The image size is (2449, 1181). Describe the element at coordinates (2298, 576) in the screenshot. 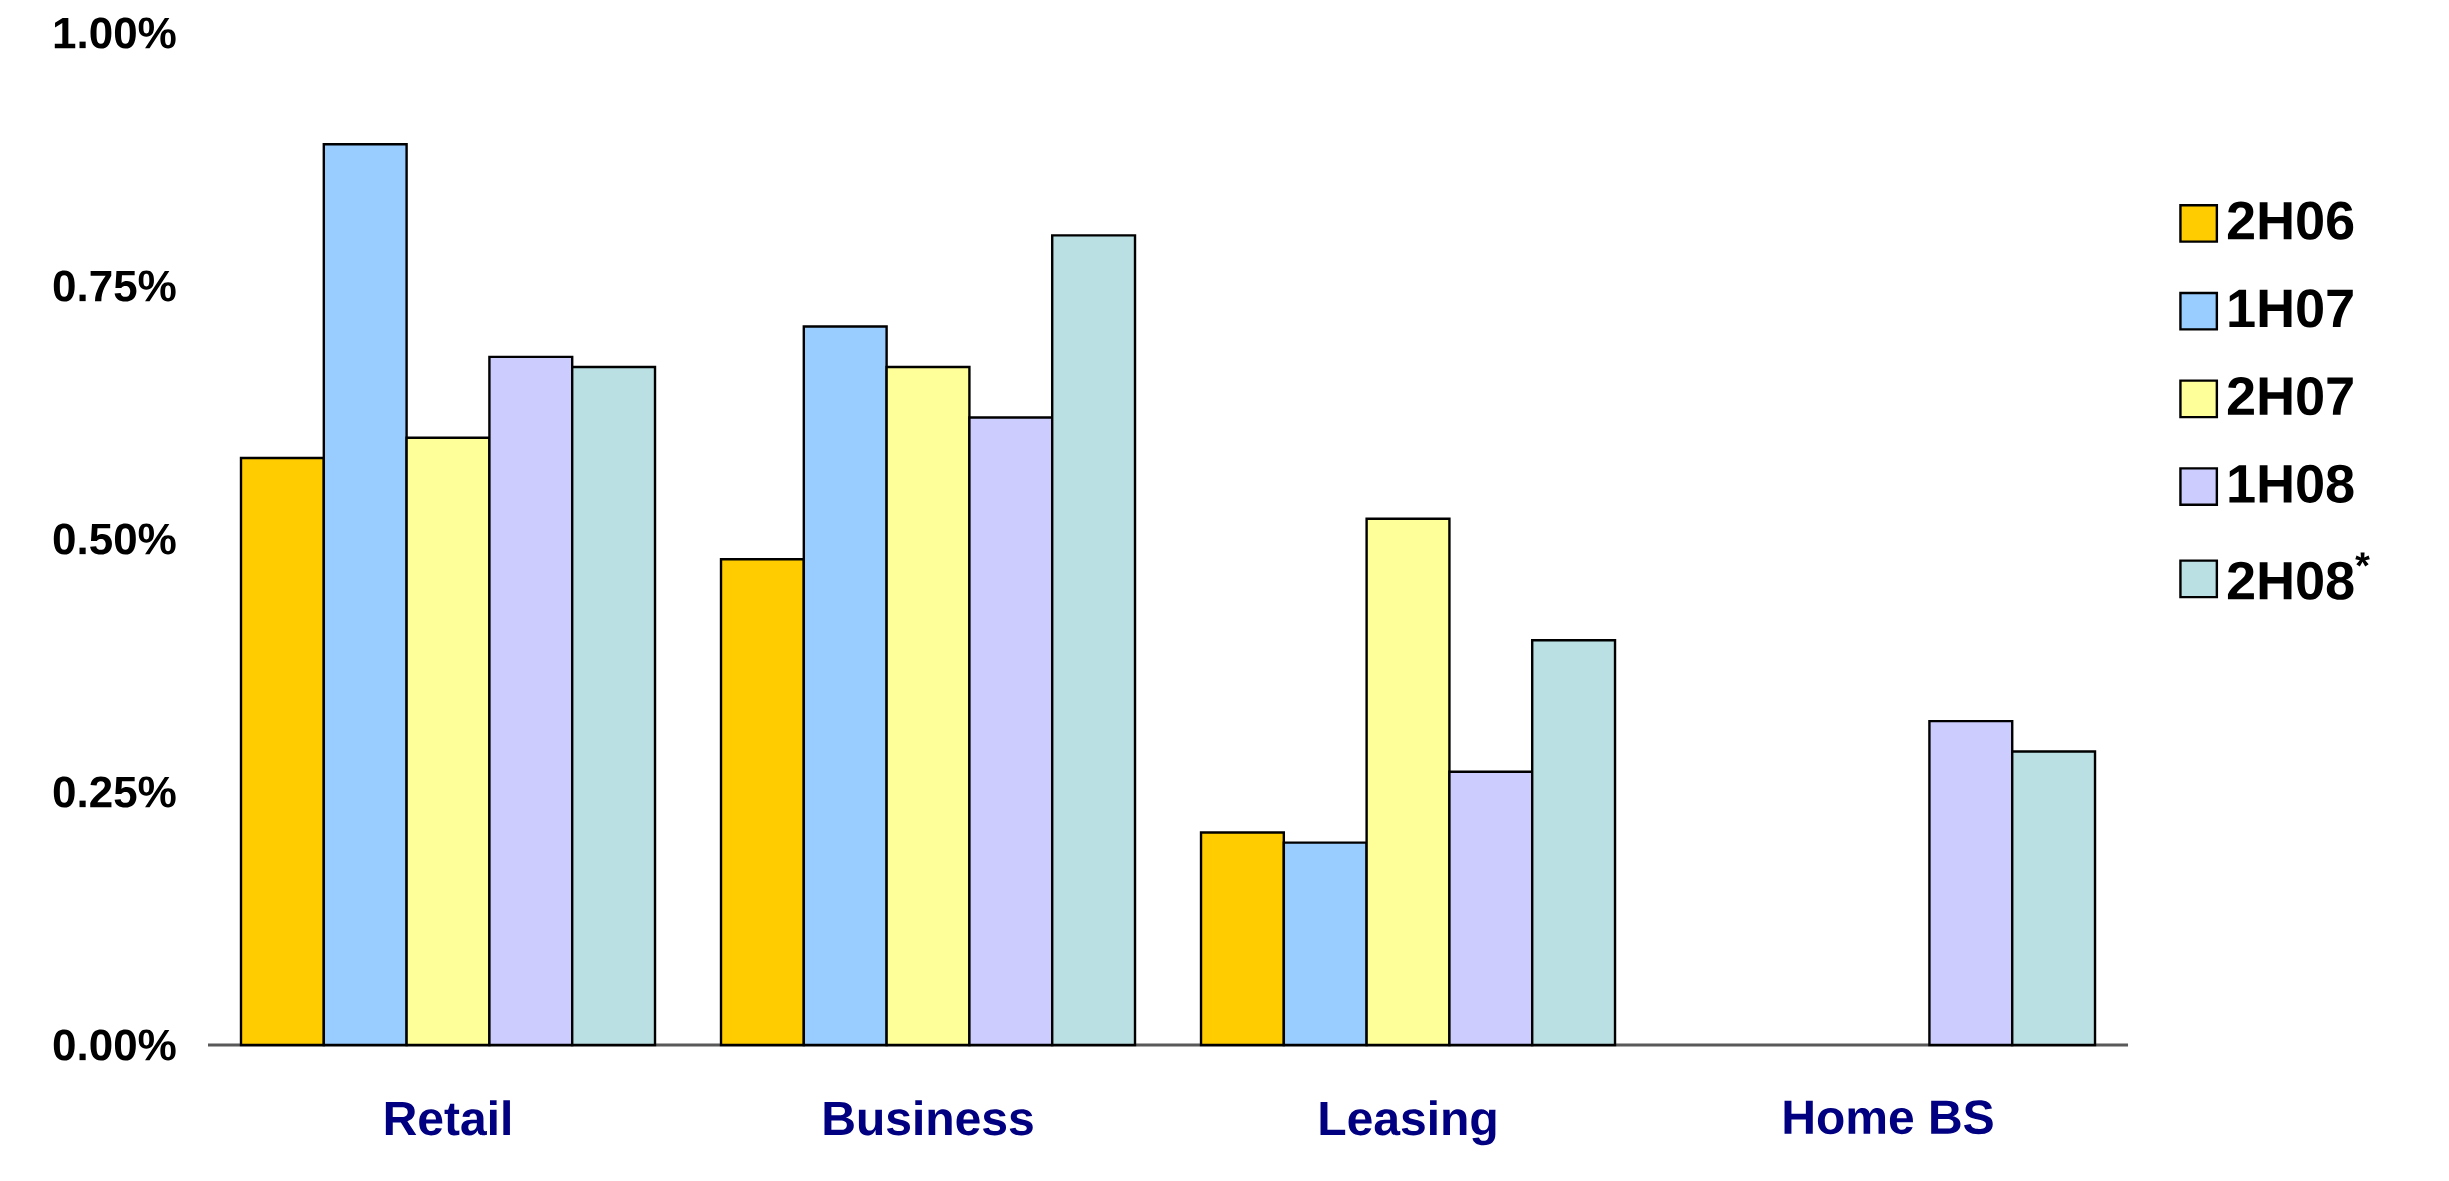

I see `legend-label: 2H08$^{*}$` at that location.